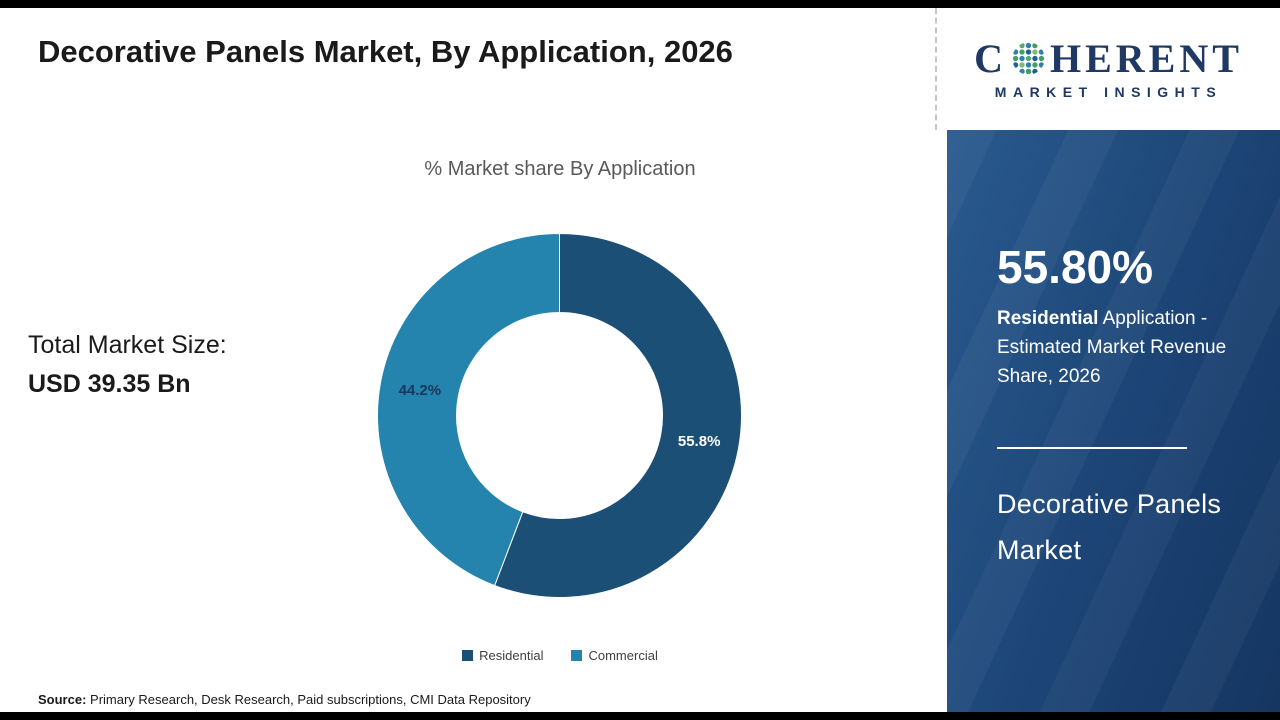  Describe the element at coordinates (127, 345) in the screenshot. I see `total-market-size-label: Total Market Size:` at that location.